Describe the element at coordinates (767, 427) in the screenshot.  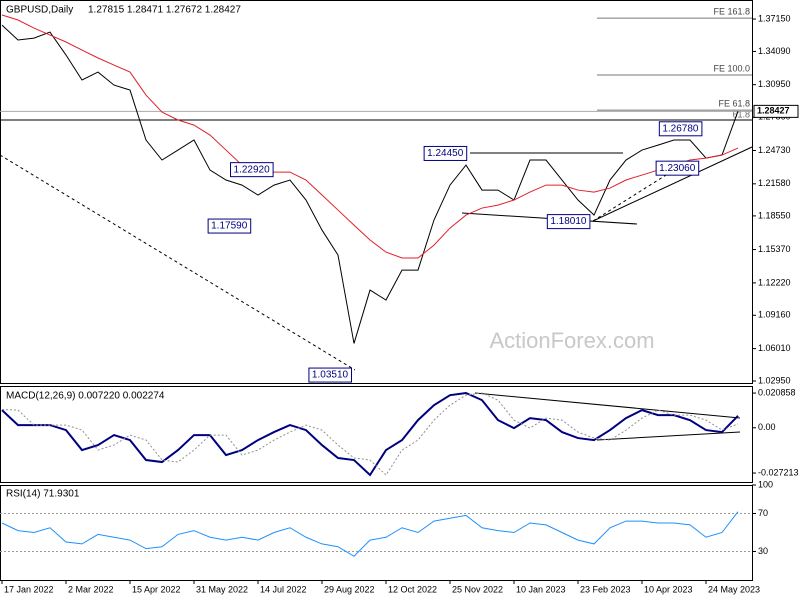
I see `y-tick-label: 0.00` at that location.